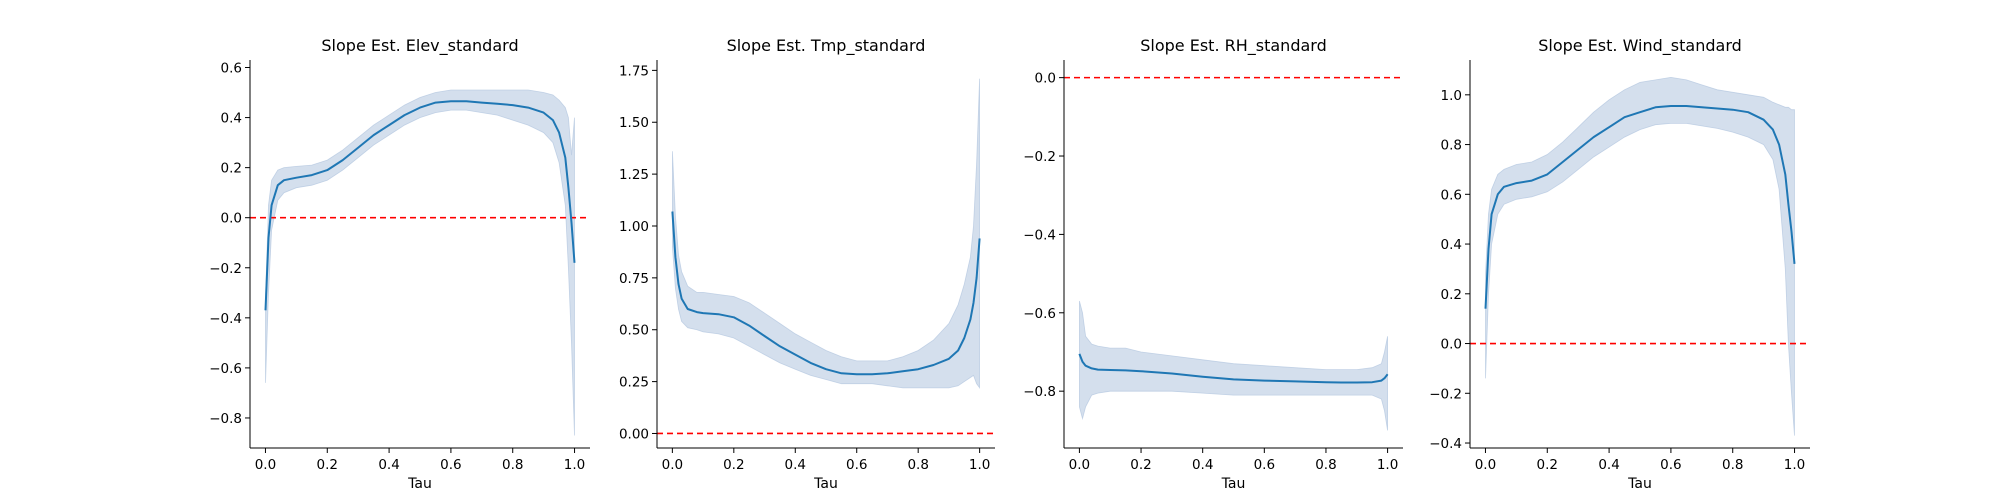 This screenshot has height=500, width=2000. I want to click on chart-title: Slope Est. Elev_standard, so click(419, 46).